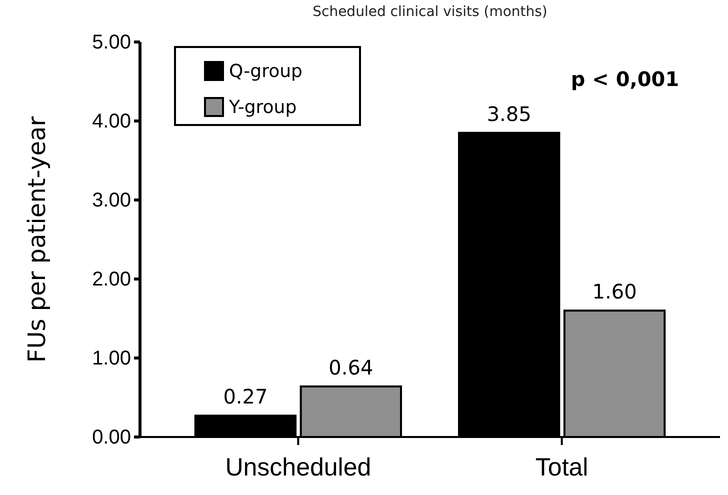 This screenshot has width=728, height=495. What do you see at coordinates (625, 79) in the screenshot?
I see `annotation: p < 0,001` at bounding box center [625, 79].